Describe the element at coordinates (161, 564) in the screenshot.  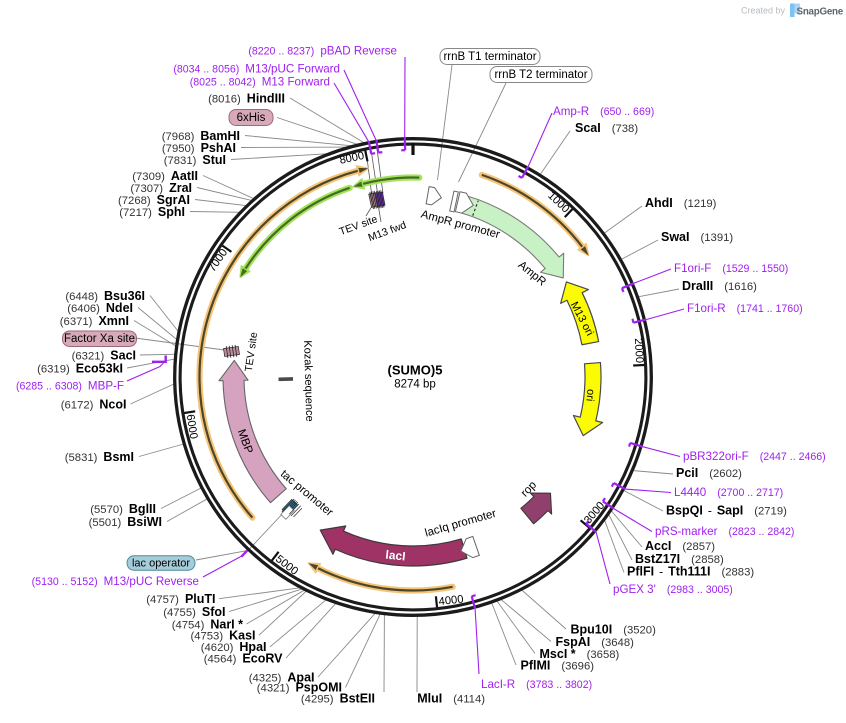
I see `svg-text: lac operator` at that location.